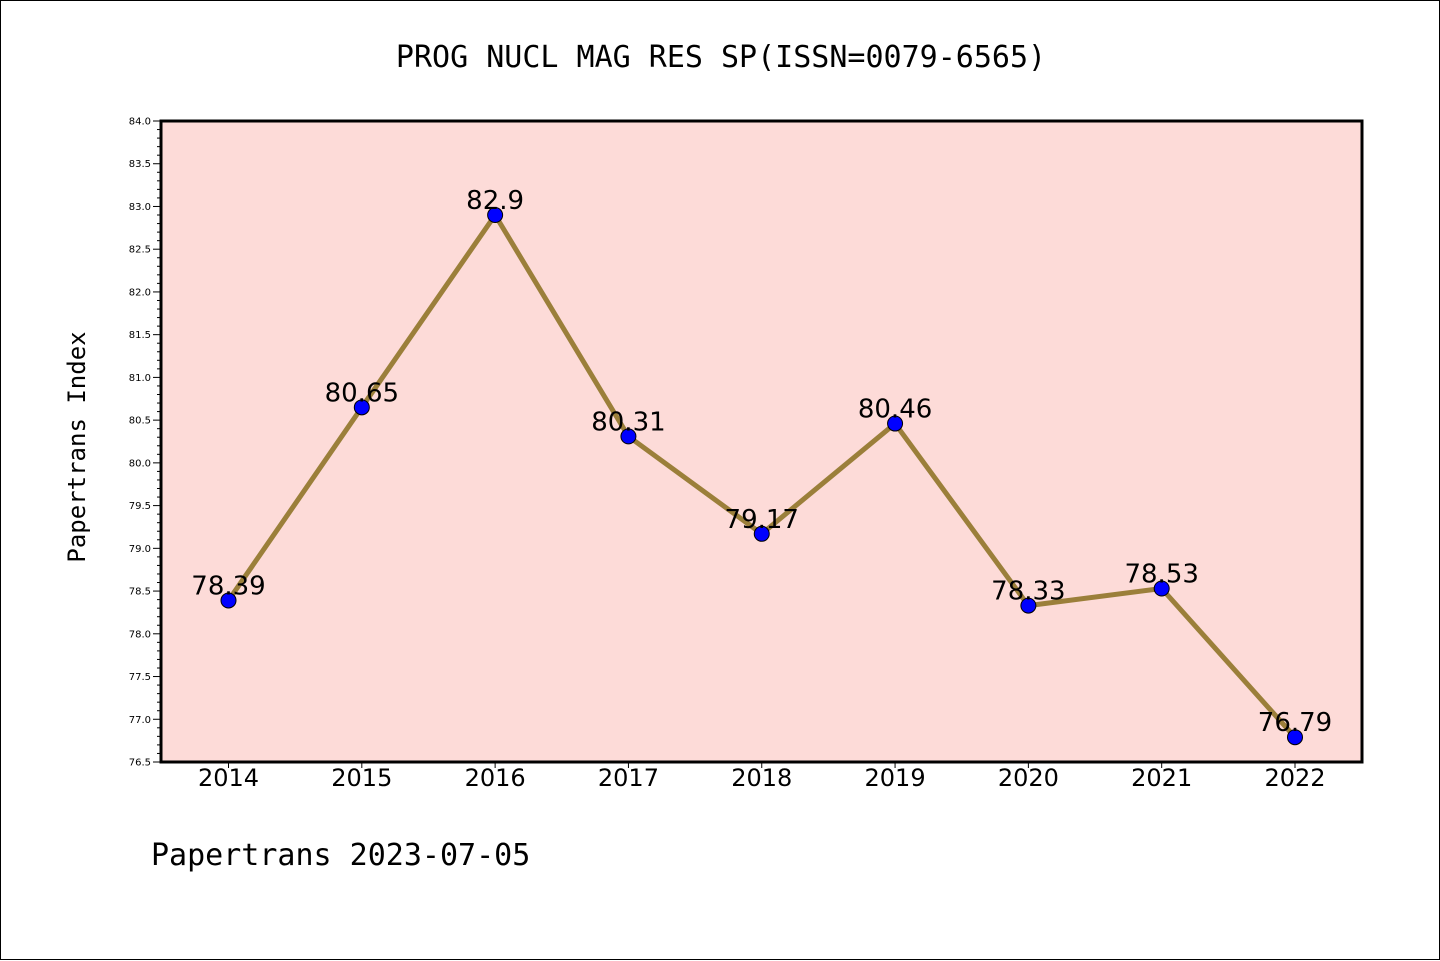 The height and width of the screenshot is (961, 1440). What do you see at coordinates (1028, 778) in the screenshot?
I see `x-tick-label: 2020` at bounding box center [1028, 778].